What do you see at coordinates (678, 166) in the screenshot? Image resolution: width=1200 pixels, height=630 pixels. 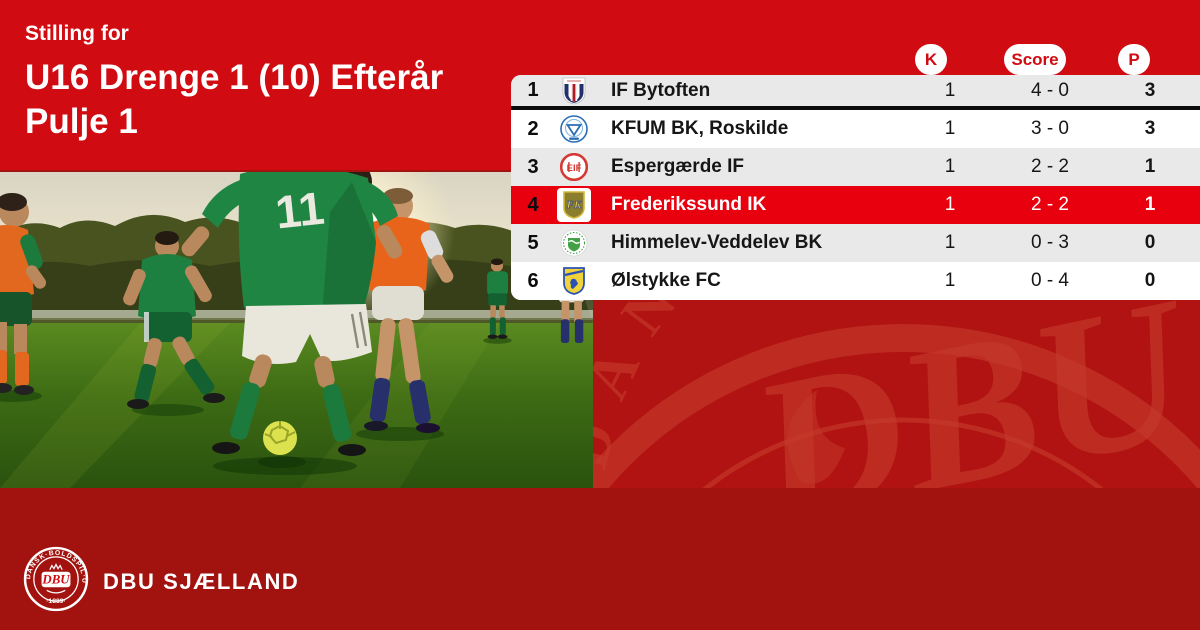 I see `team-name: Espergærde IF` at bounding box center [678, 166].